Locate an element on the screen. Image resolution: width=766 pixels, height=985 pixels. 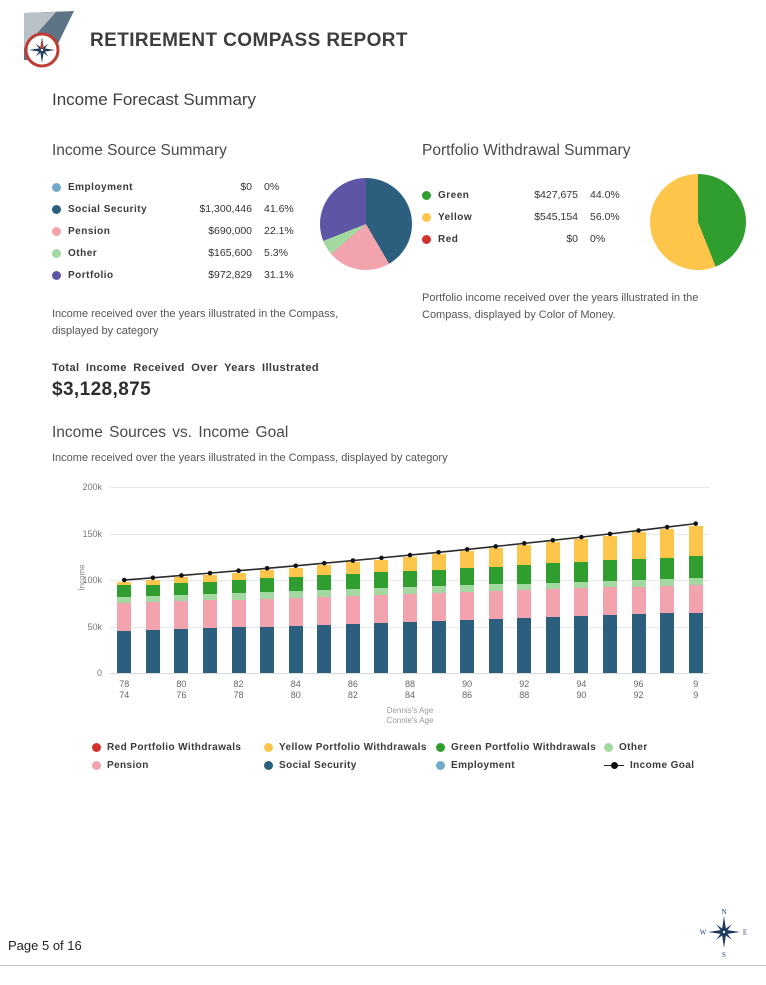
legend-row: Pension $690,000 22.1% is located at coordinates (175, 231).